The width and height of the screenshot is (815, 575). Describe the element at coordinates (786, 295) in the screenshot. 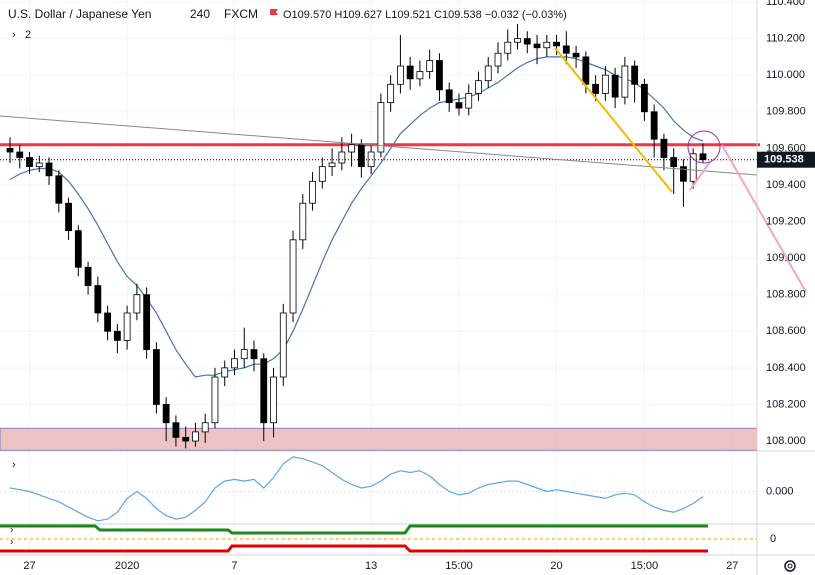

I see `y-tick-label: 108.800` at that location.